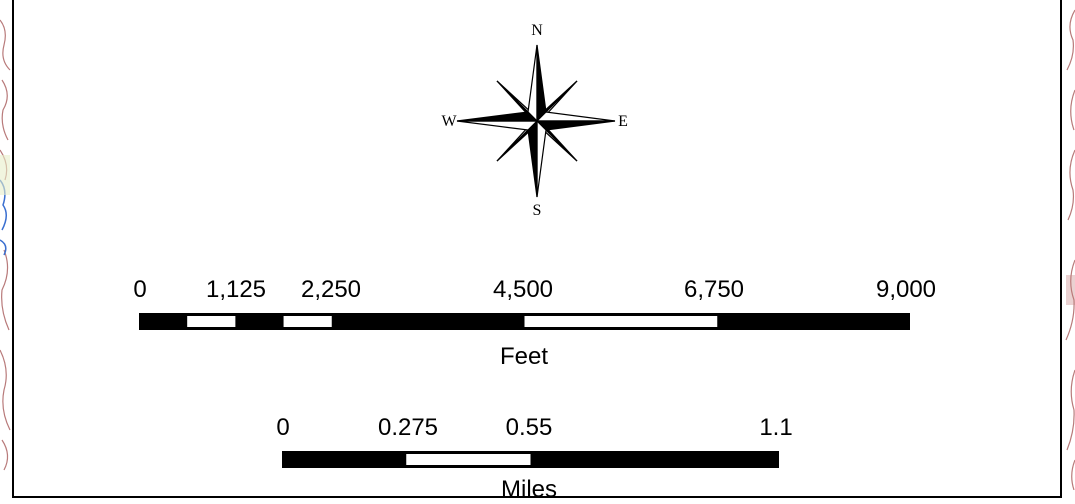  I want to click on miles-tick-label: 0, so click(283, 427).